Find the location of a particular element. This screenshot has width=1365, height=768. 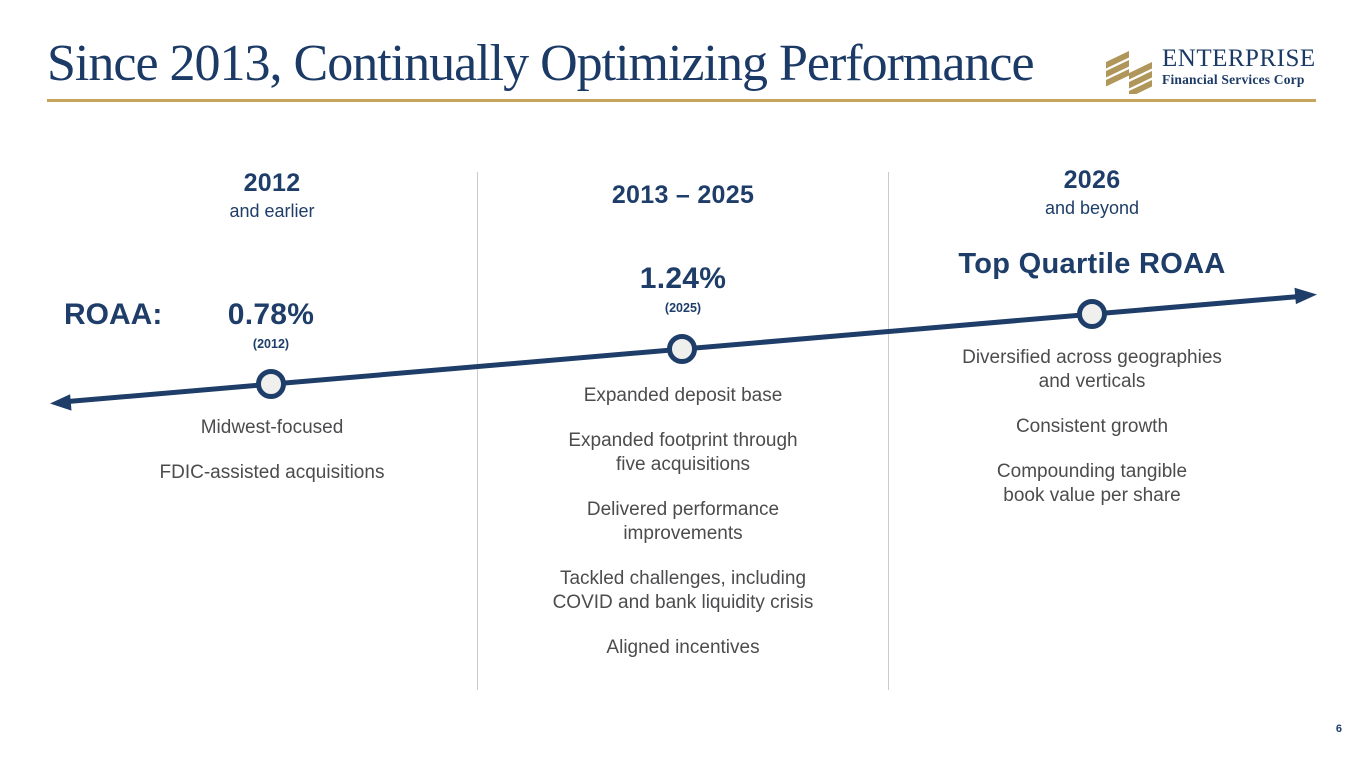

roaa-value-2025: 1.24% (2025) is located at coordinates (683, 288).